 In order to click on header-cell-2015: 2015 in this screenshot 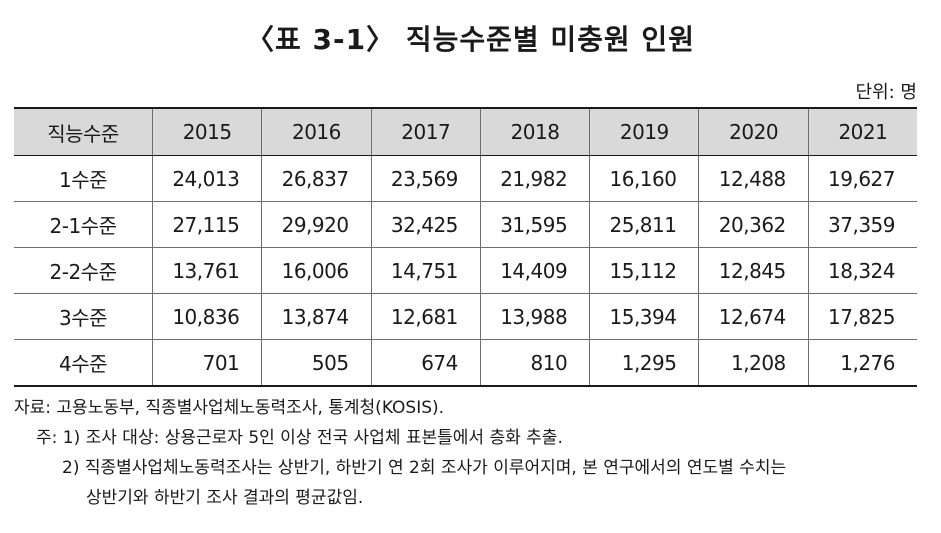, I will do `click(206, 131)`.